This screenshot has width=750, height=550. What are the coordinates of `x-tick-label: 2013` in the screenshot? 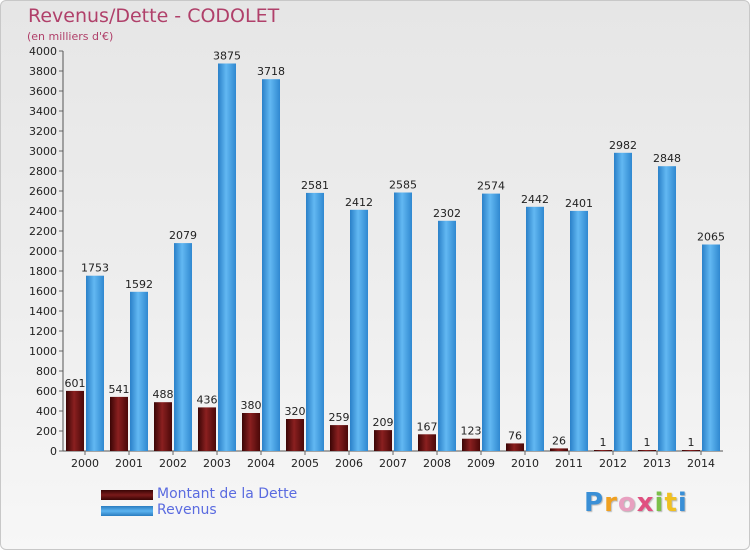 It's located at (657, 463).